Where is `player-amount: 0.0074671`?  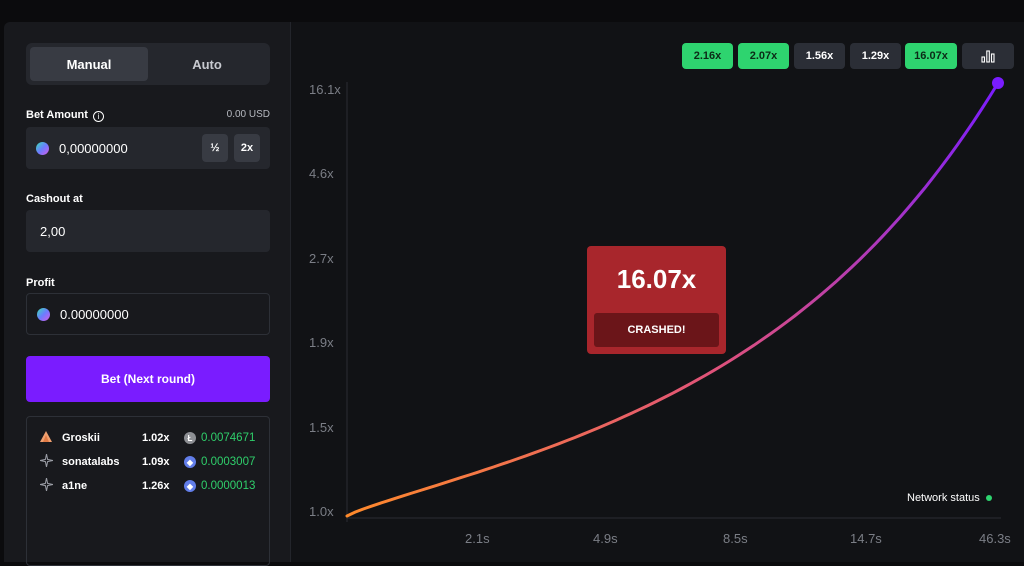 player-amount: 0.0074671 is located at coordinates (228, 438).